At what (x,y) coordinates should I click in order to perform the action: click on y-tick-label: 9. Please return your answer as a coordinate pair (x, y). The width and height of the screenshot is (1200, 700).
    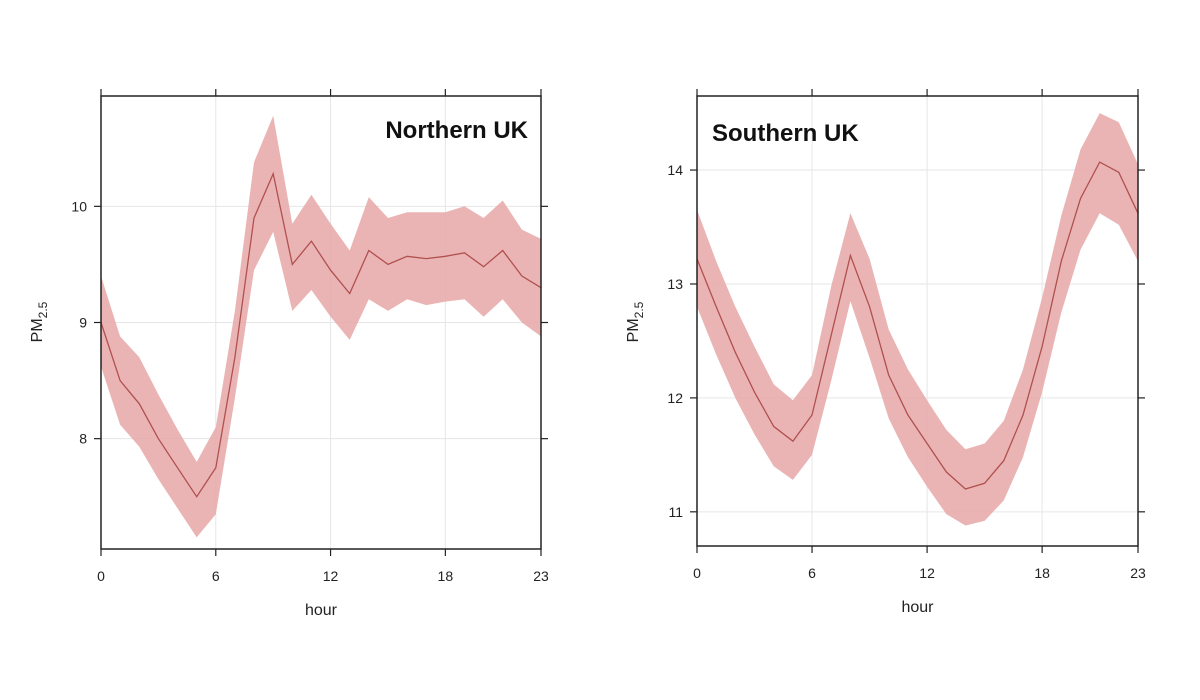
    Looking at the image, I should click on (83, 323).